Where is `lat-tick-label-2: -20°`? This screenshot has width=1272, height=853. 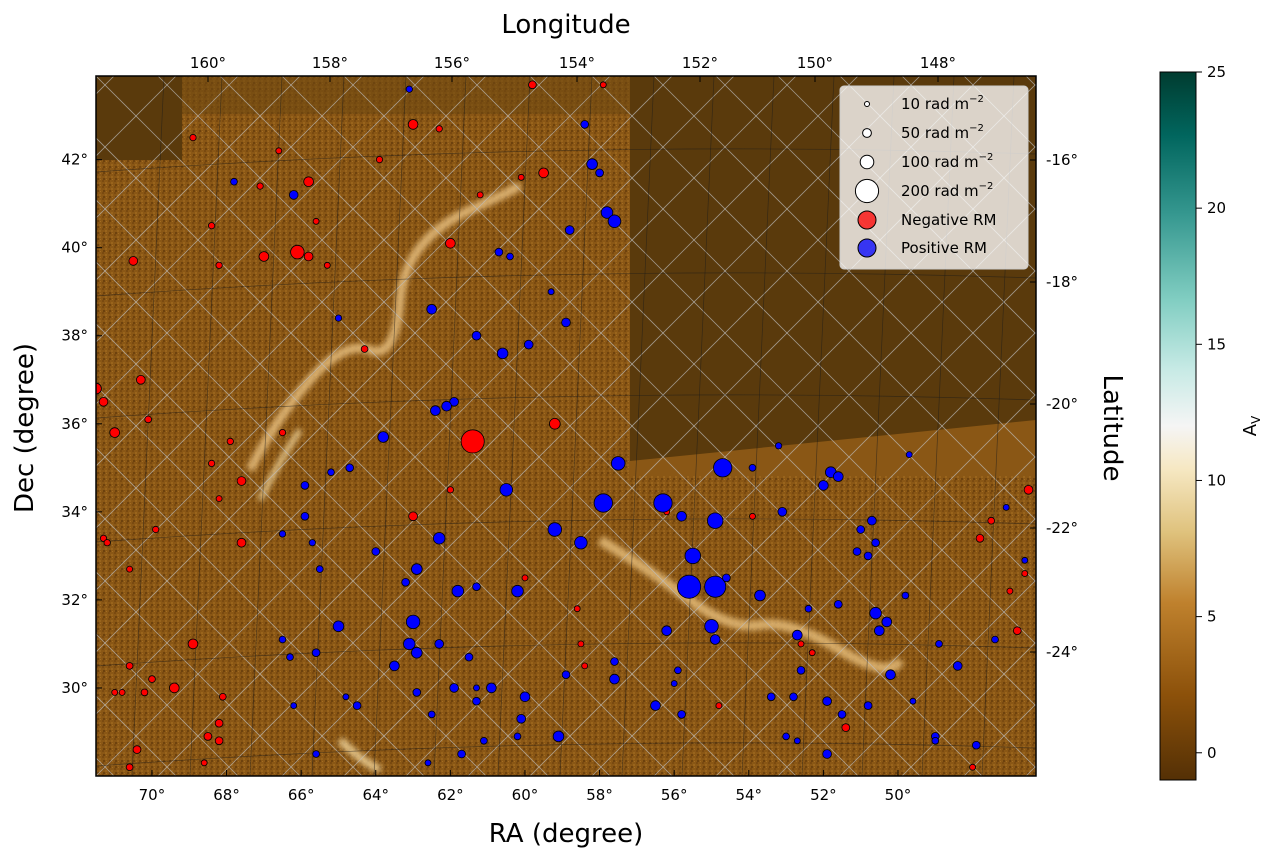
lat-tick-label-2: -20° is located at coordinates (1062, 404).